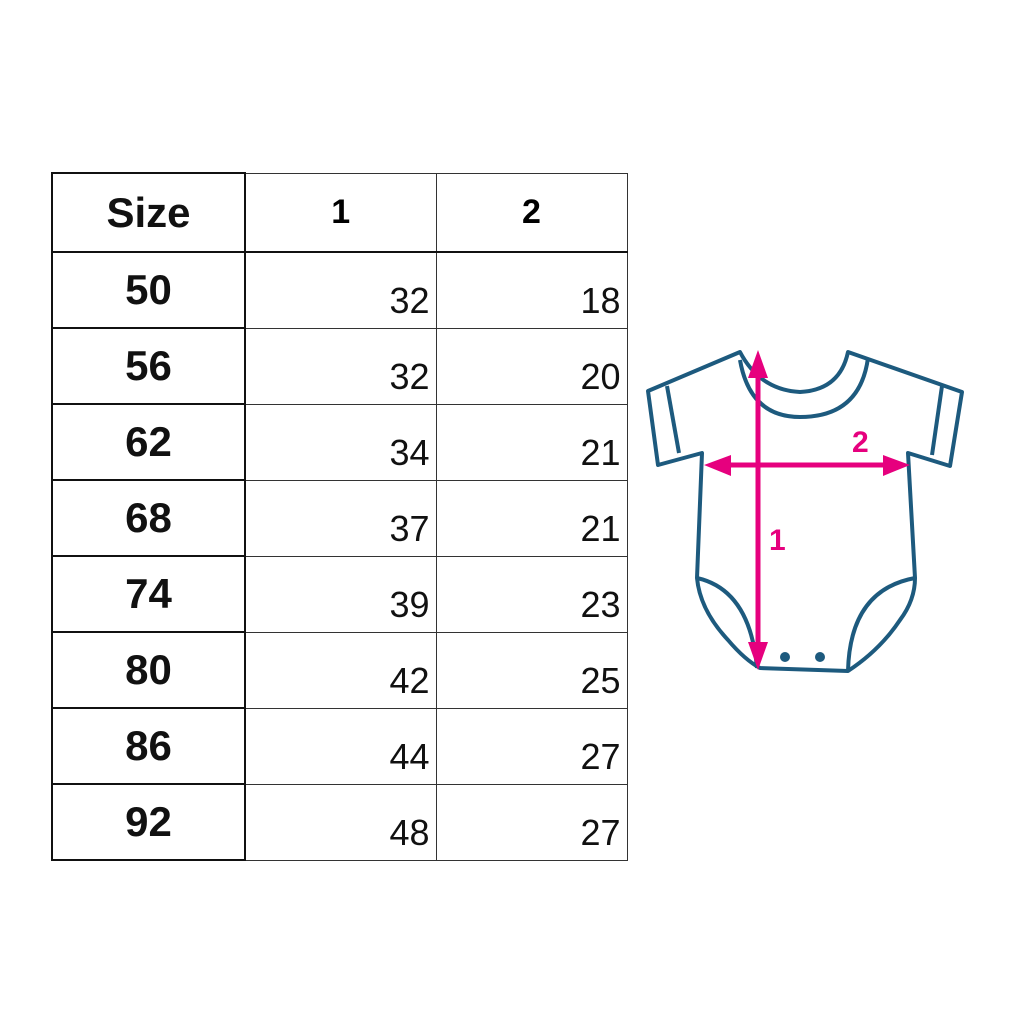 The width and height of the screenshot is (1024, 1024). I want to click on measure-1-cell: 34, so click(340, 442).